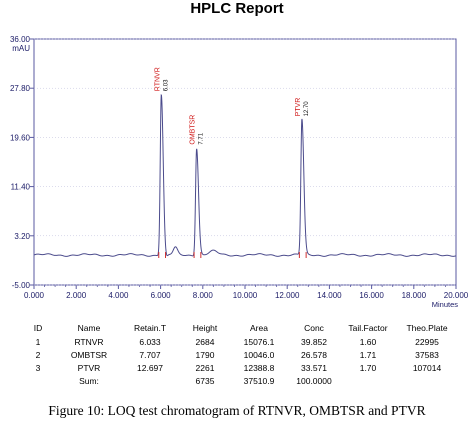 This screenshot has width=474, height=424. What do you see at coordinates (368, 341) in the screenshot?
I see `cell-tail-factor: 1.60` at bounding box center [368, 341].